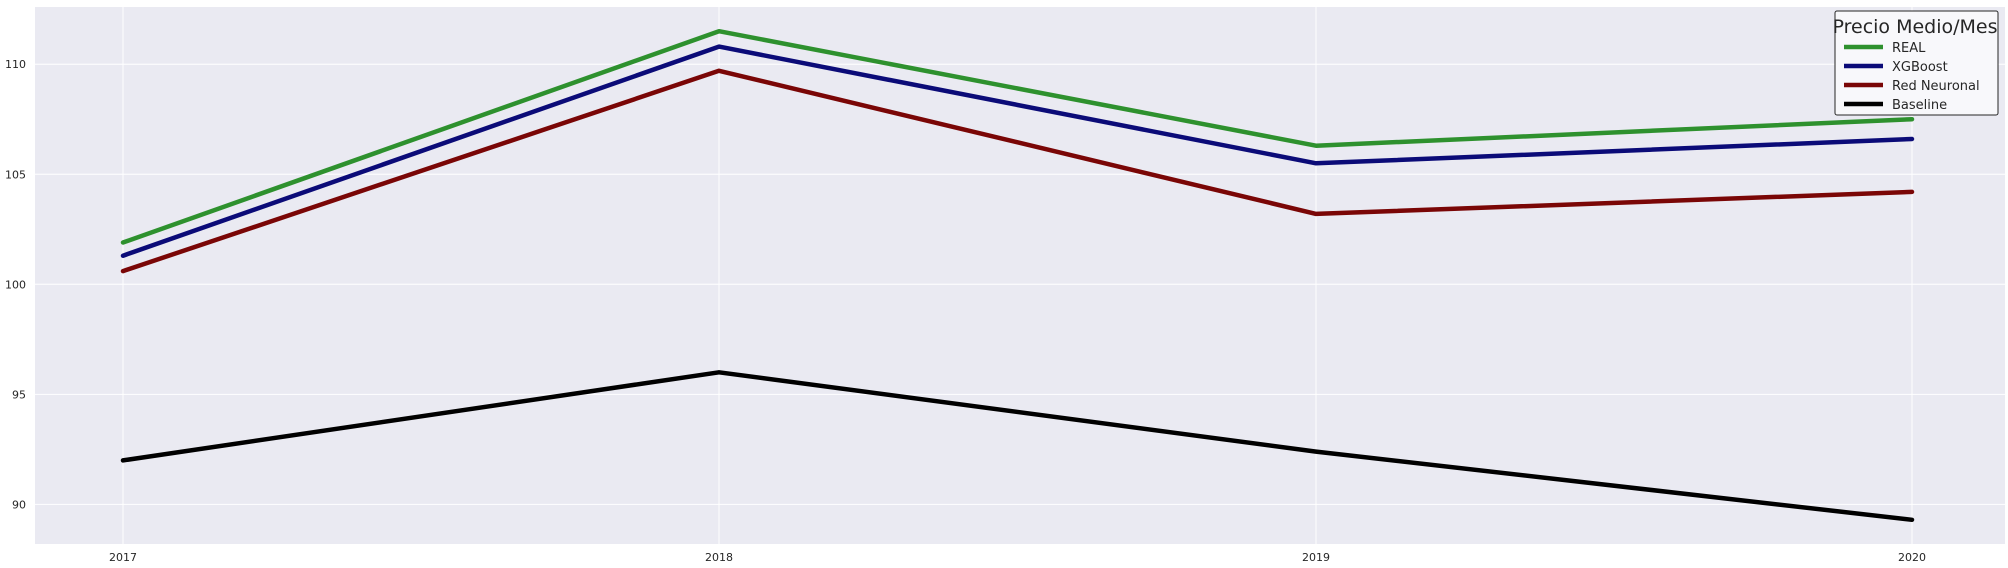 Image resolution: width=2008 pixels, height=568 pixels. I want to click on y-tick-label: 100, so click(15, 284).